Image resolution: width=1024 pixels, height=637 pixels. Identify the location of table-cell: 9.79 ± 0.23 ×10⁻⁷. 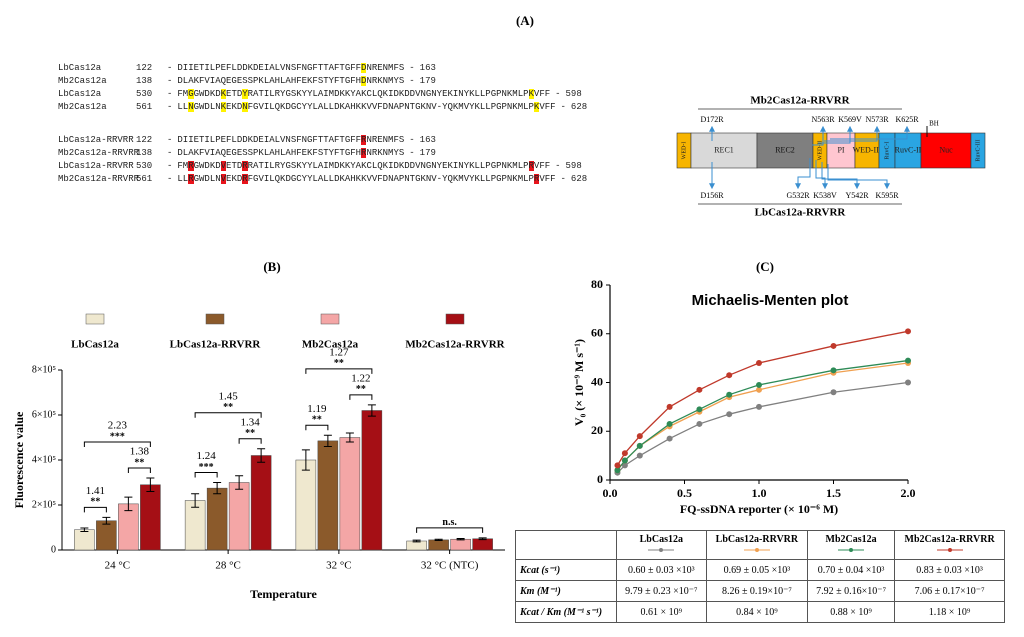
(661, 591).